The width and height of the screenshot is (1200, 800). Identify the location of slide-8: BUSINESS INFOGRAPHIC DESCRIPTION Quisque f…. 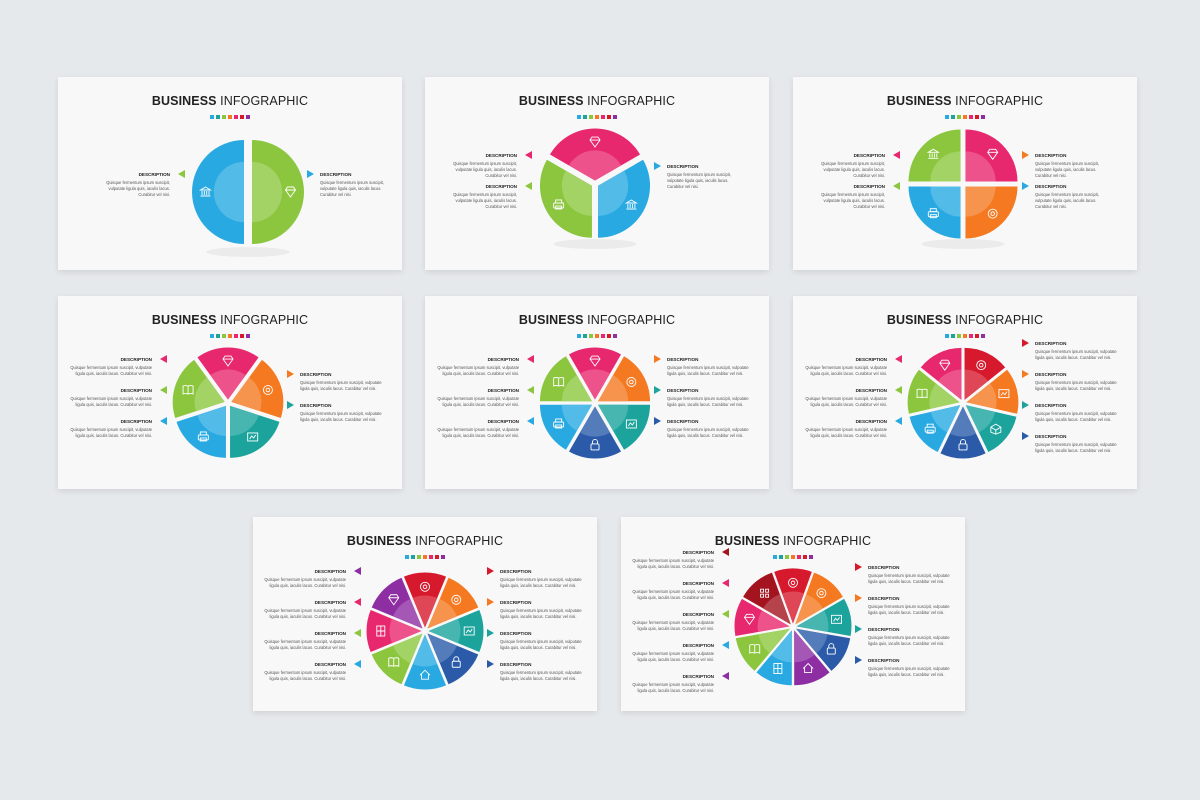
(793, 614).